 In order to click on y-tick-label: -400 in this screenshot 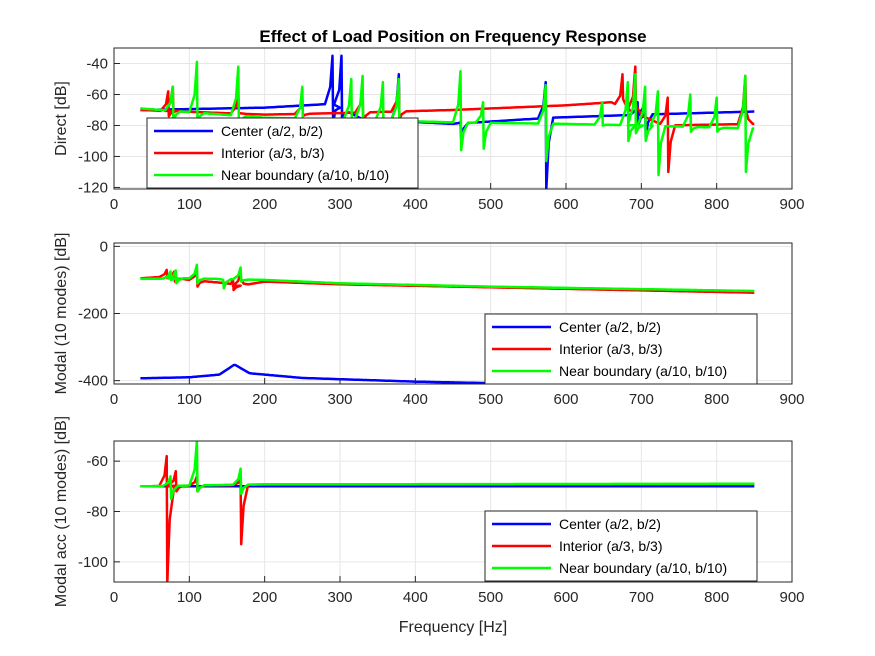, I will do `click(93, 381)`.